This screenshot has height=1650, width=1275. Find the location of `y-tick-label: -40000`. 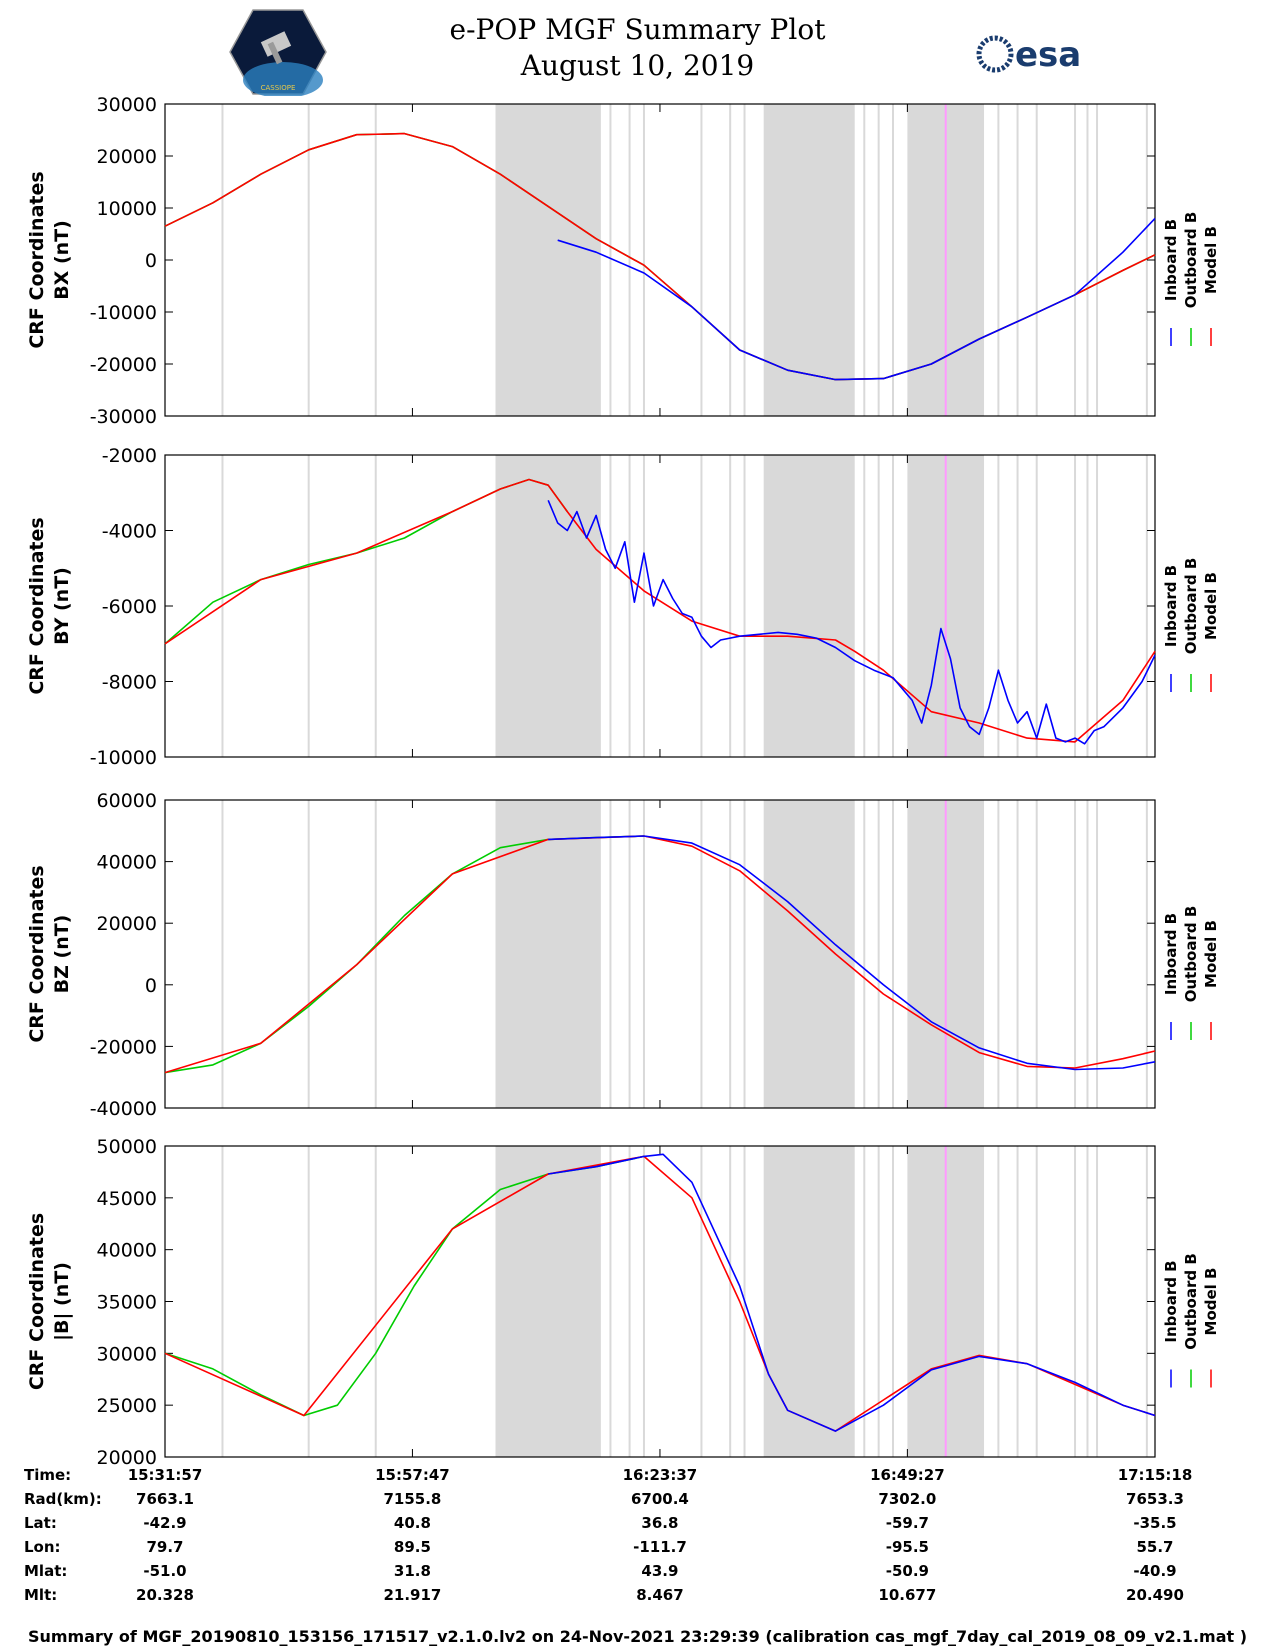

y-tick-label: -40000 is located at coordinates (123, 1109).